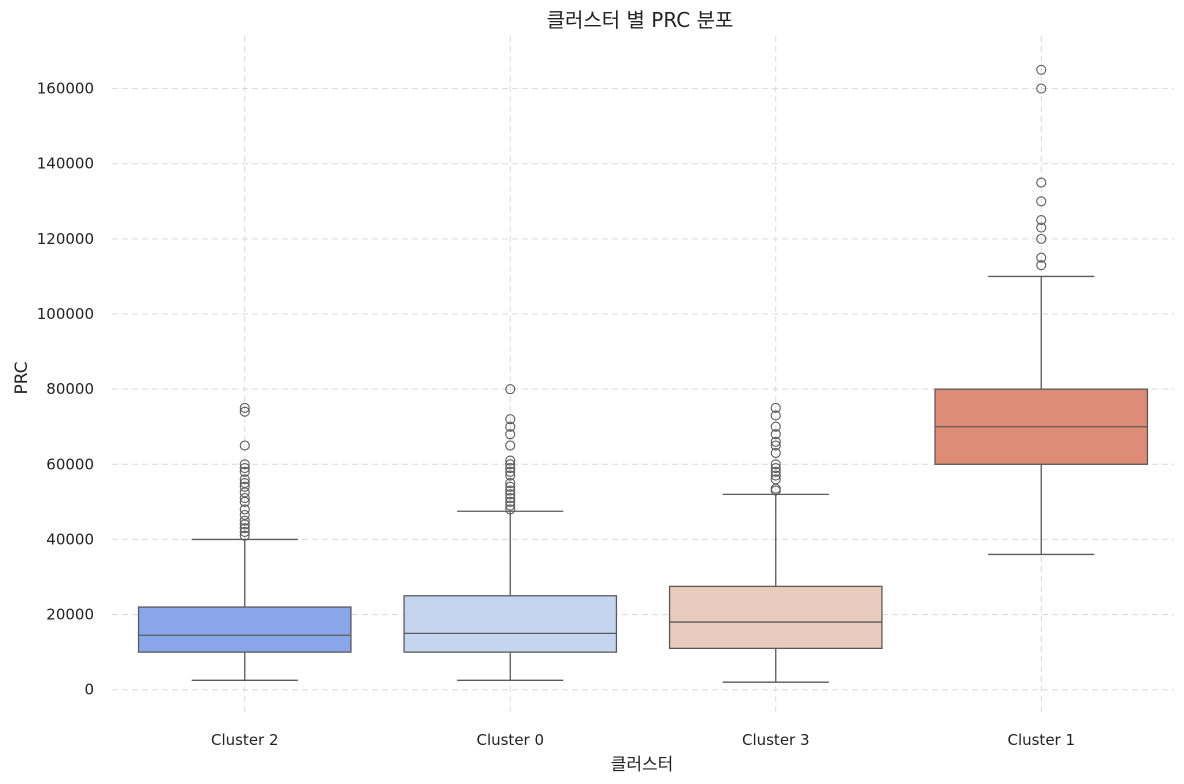 This screenshot has width=1184, height=784. Describe the element at coordinates (245, 740) in the screenshot. I see `x-tick-label: Cluster 2` at that location.